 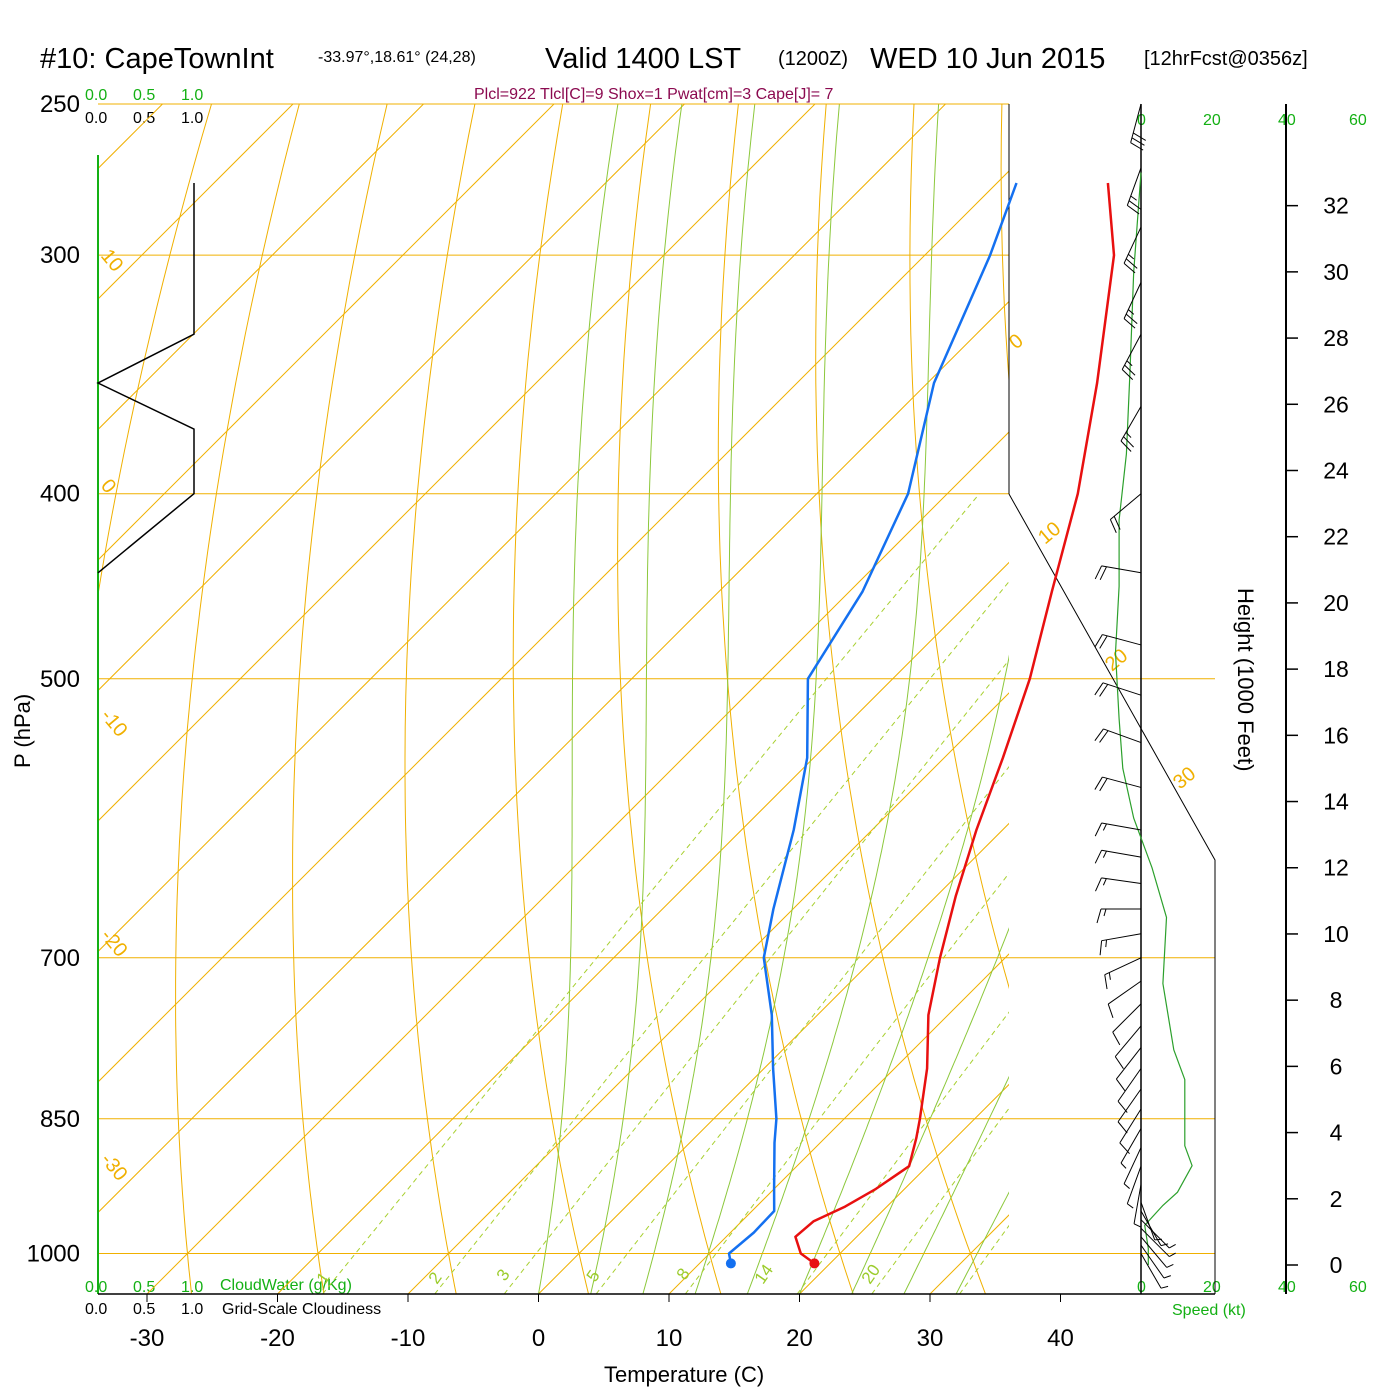 I want to click on pressure-tick-label: 400, so click(x=60, y=494).